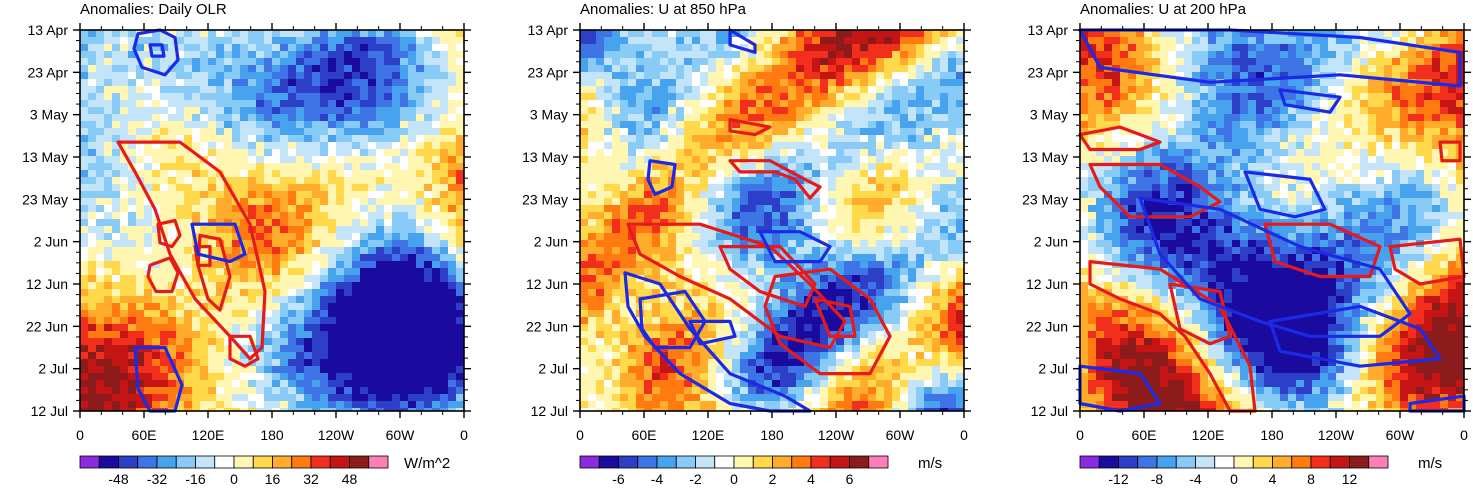  Describe the element at coordinates (45, 199) in the screenshot. I see `y-tick-label: 23 May` at that location.